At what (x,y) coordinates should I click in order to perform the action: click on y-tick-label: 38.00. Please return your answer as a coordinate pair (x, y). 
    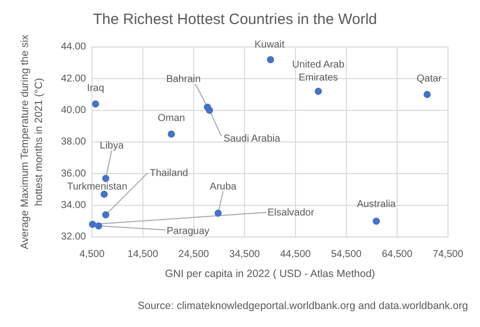
    Looking at the image, I should click on (73, 142).